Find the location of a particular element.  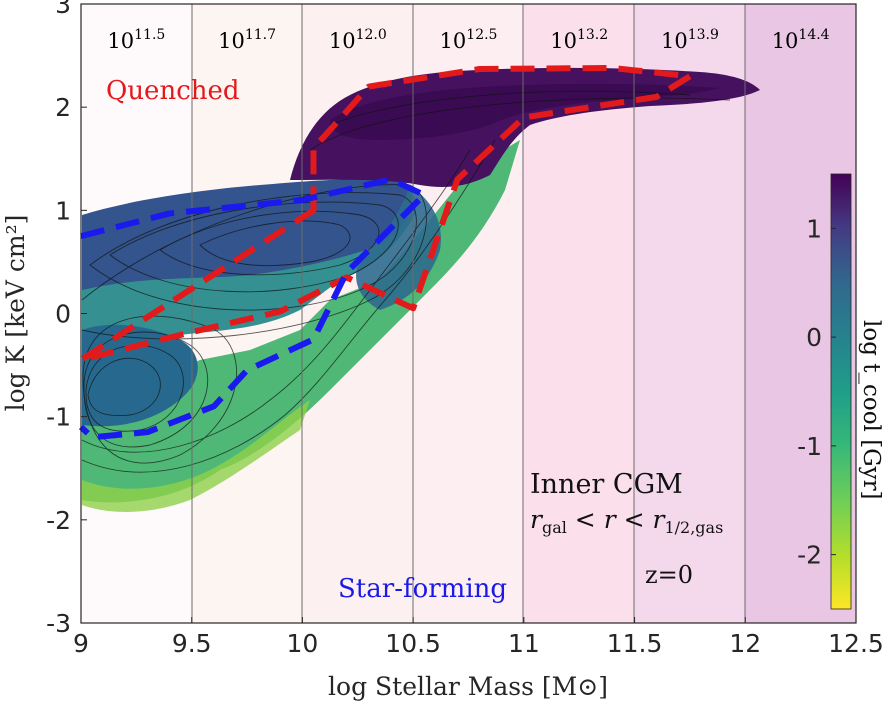

region-title: Inner CGM is located at coordinates (606, 484).